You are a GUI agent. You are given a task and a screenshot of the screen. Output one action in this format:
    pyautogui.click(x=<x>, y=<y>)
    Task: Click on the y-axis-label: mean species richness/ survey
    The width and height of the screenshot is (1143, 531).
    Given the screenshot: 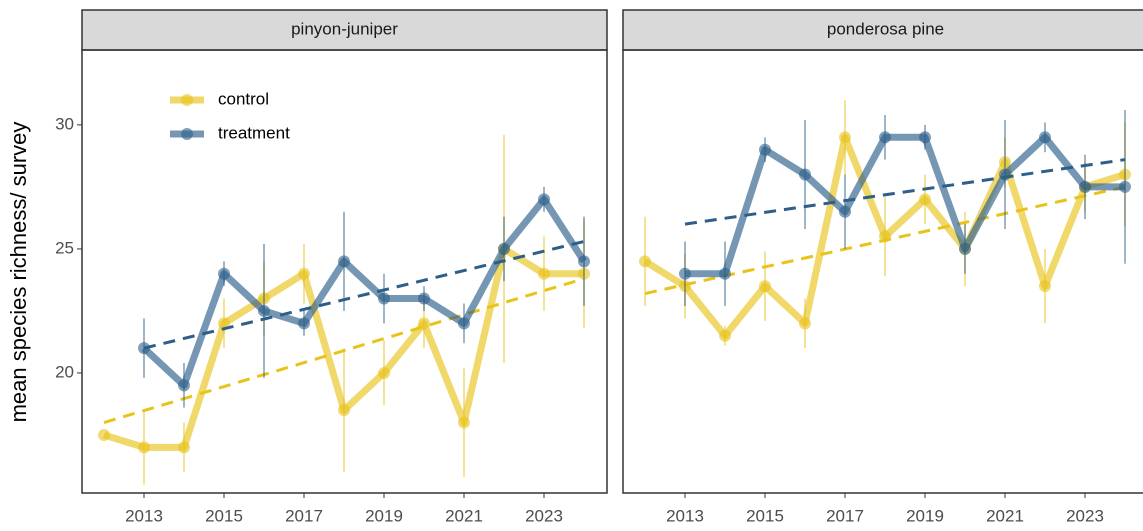 What is the action you would take?
    pyautogui.click(x=18, y=272)
    